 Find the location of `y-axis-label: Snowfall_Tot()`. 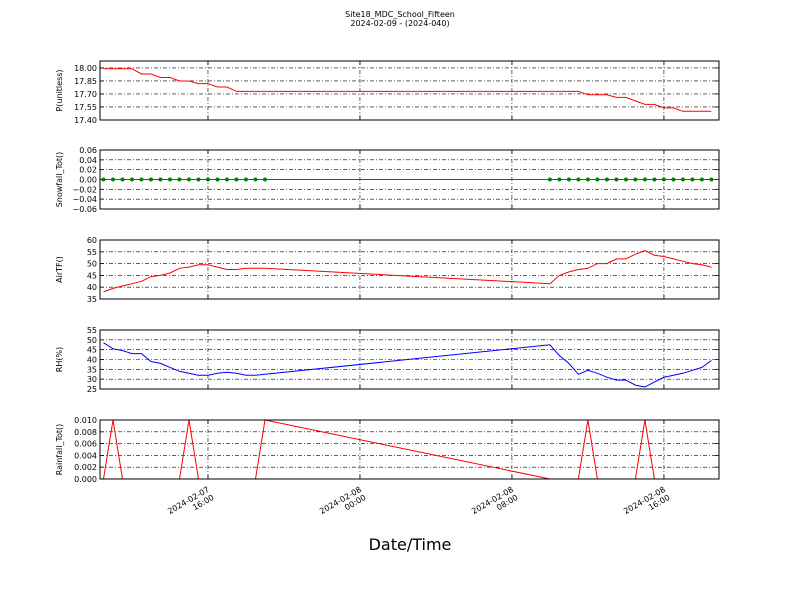

y-axis-label: Snowfall_Tot() is located at coordinates (59, 180).